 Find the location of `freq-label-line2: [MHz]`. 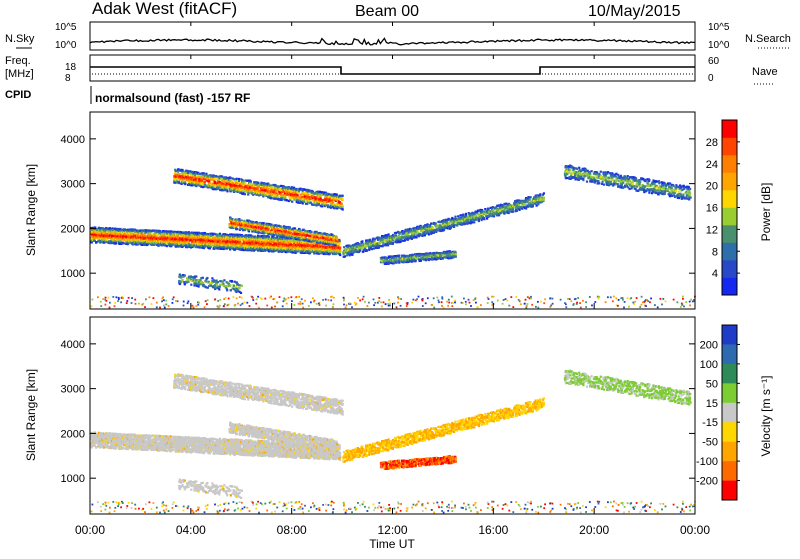

freq-label-line2: [MHz] is located at coordinates (19, 74).